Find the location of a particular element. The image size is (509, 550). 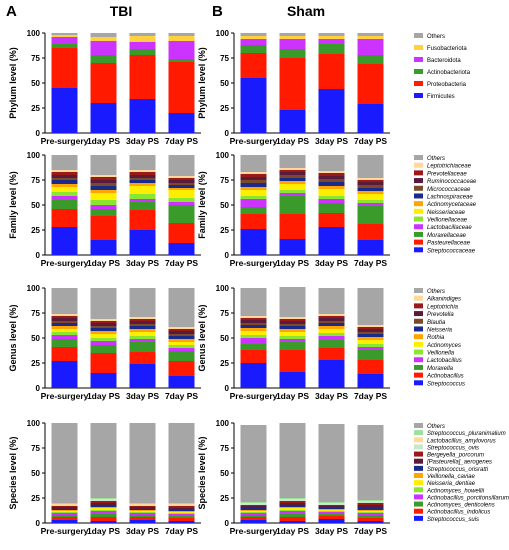

chart-b-row1-legend-label: Ruminococcaceae is located at coordinates (452, 182).